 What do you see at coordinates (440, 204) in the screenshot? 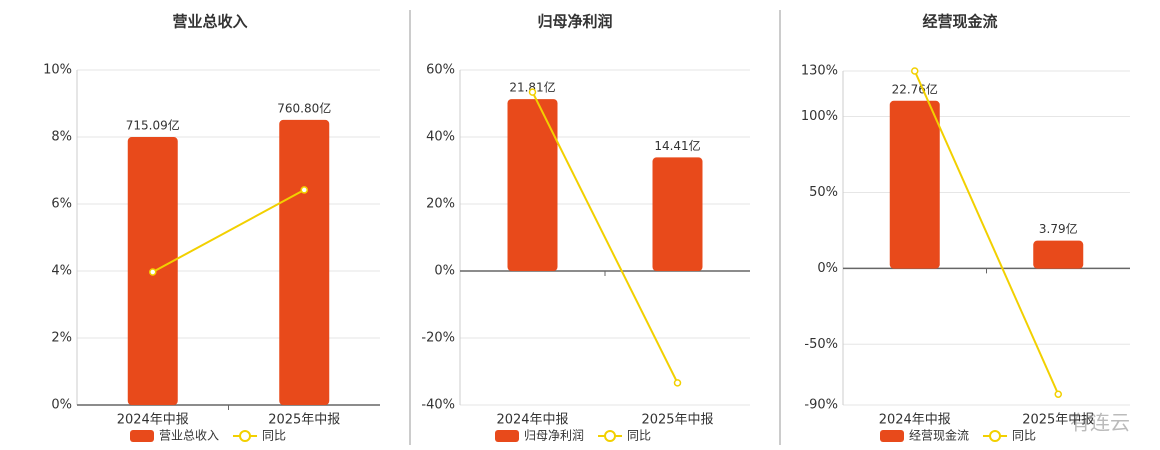
I see `y-tick-label: 20%` at bounding box center [440, 204].